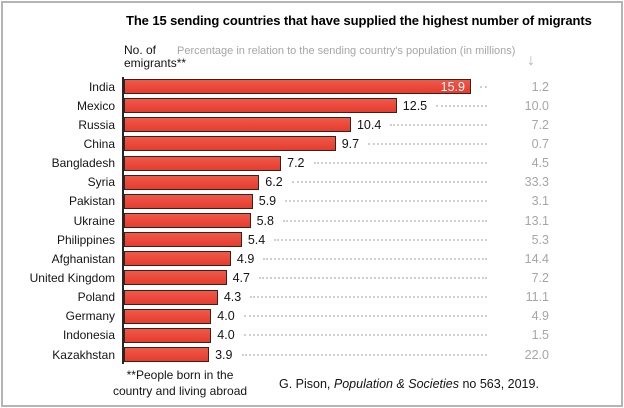 The height and width of the screenshot is (408, 624). I want to click on population-percentage-value: 5.3, so click(540, 239).